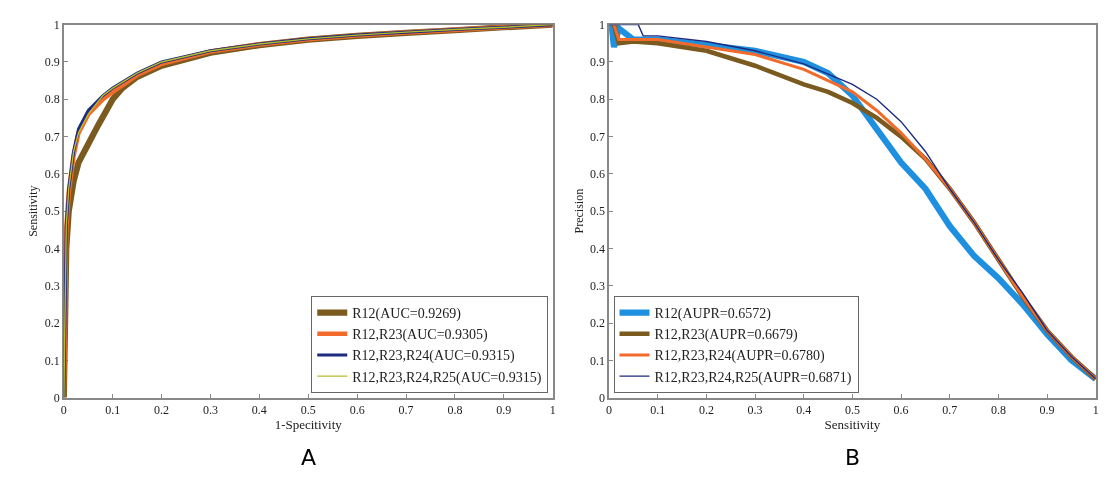 This screenshot has width=1112, height=479. I want to click on legend-label: R12,R23,R24(AUPR=0.6780), so click(739, 356).